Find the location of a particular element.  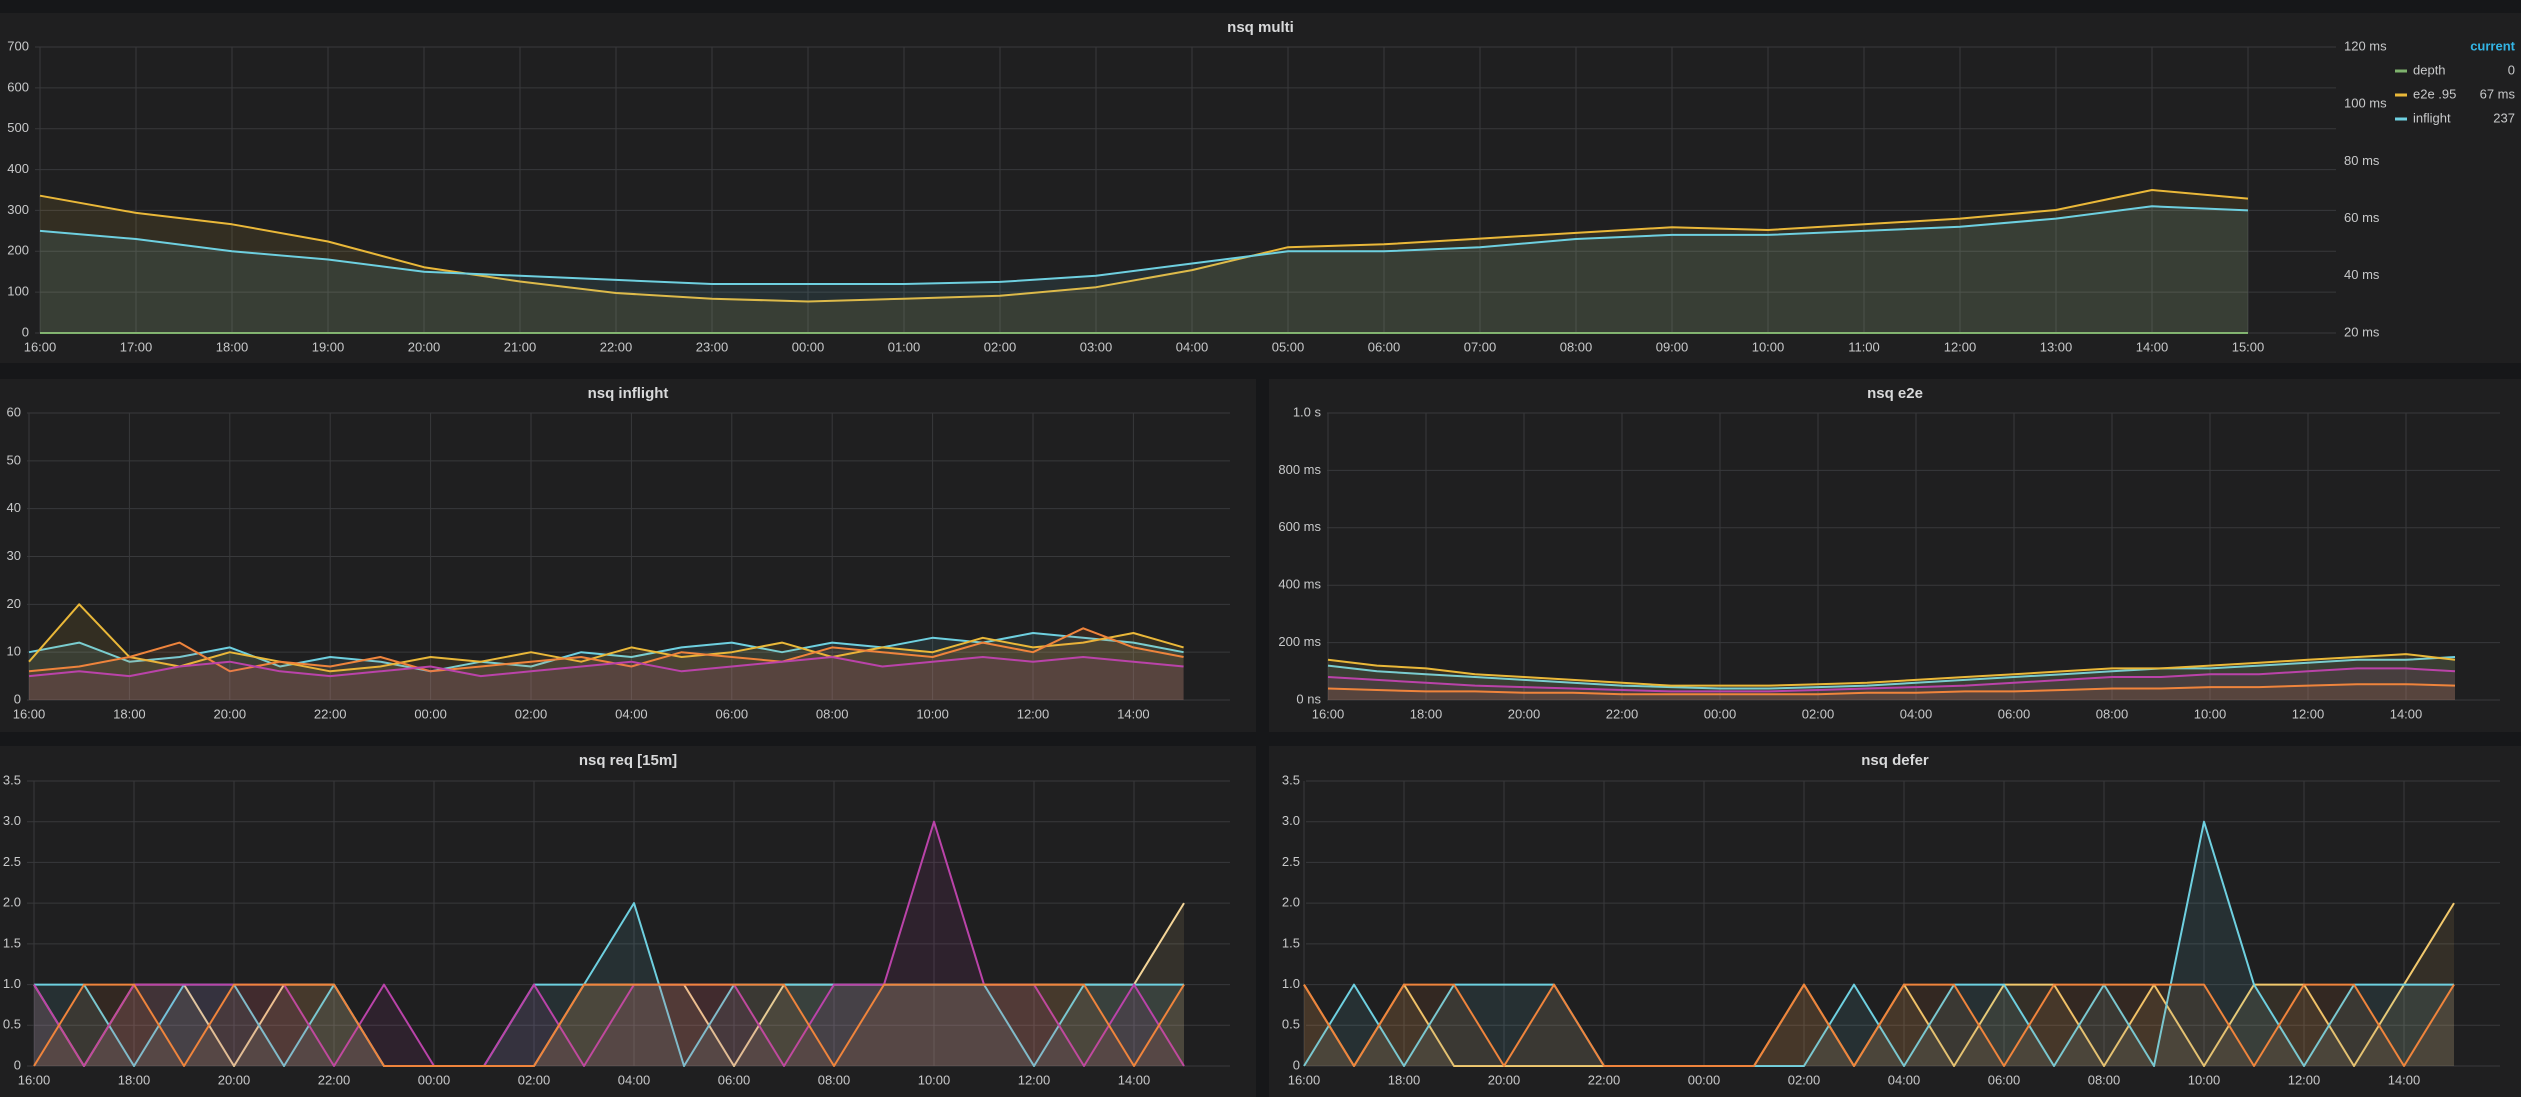

legend-label: e2e .95 is located at coordinates (2434, 93).